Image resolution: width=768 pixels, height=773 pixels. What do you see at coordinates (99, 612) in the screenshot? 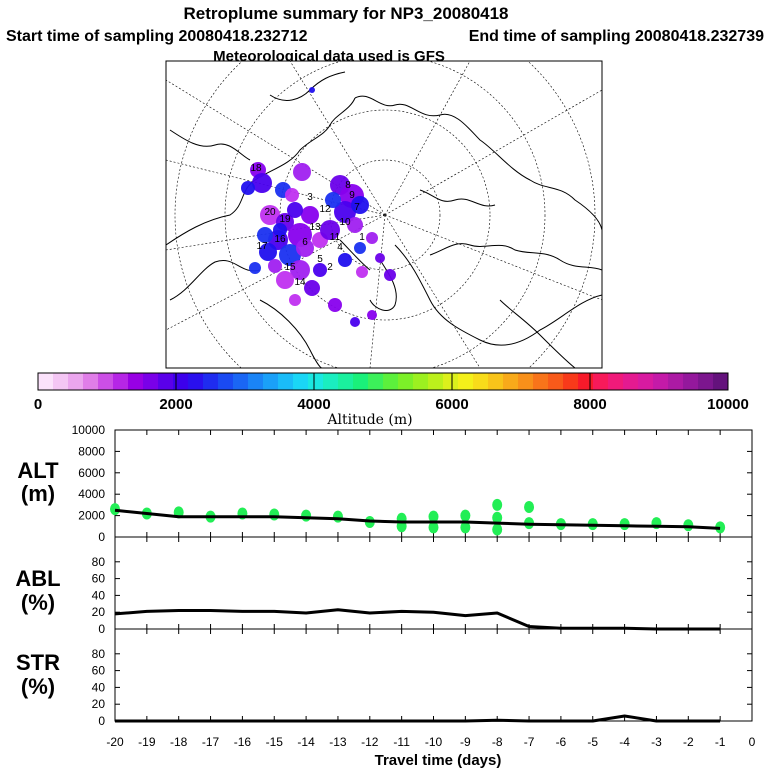
I see `abl-ytick-label: 20` at bounding box center [99, 612].